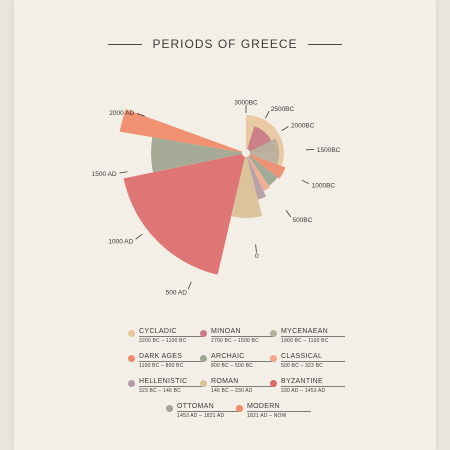  Describe the element at coordinates (264, 151) in the screenshot. I see `sector-mycenaean` at that location.